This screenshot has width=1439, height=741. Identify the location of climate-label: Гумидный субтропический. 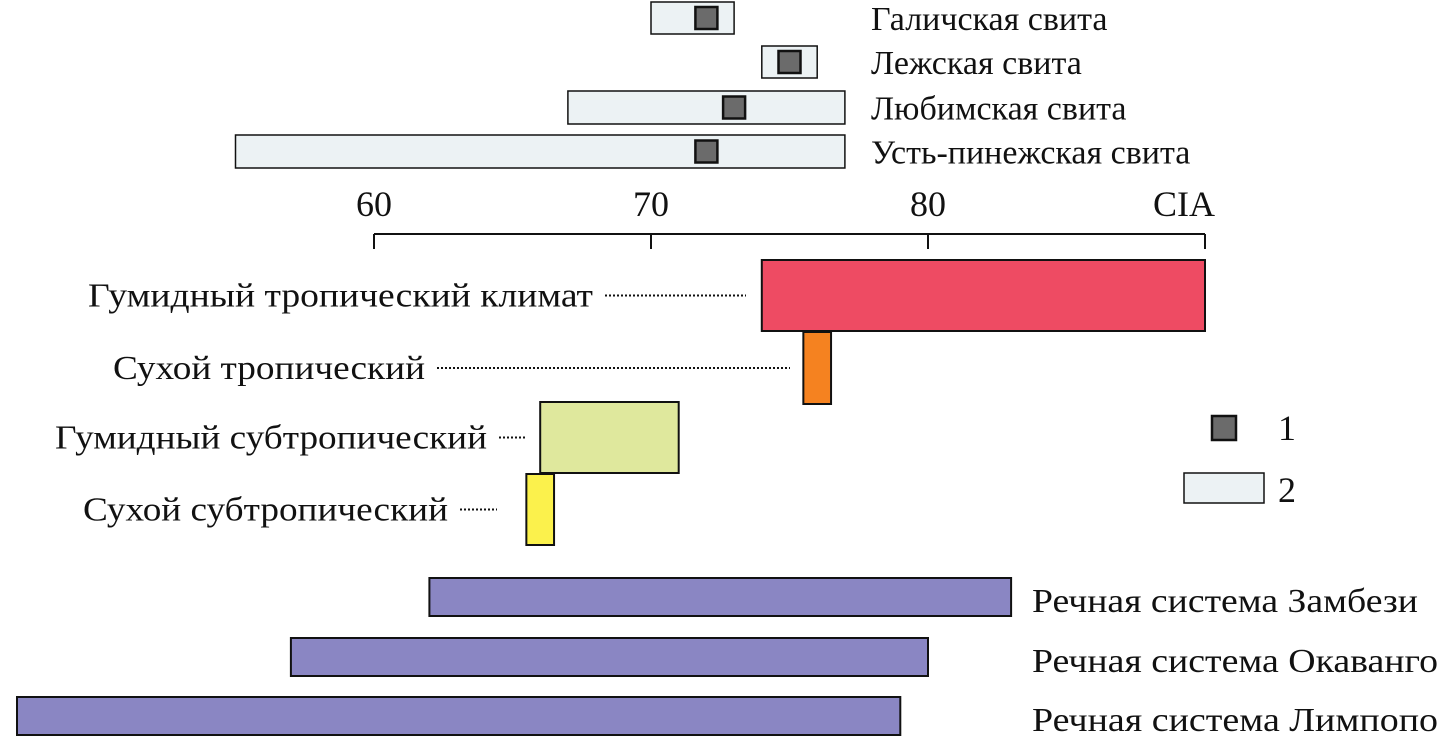
(271, 438).